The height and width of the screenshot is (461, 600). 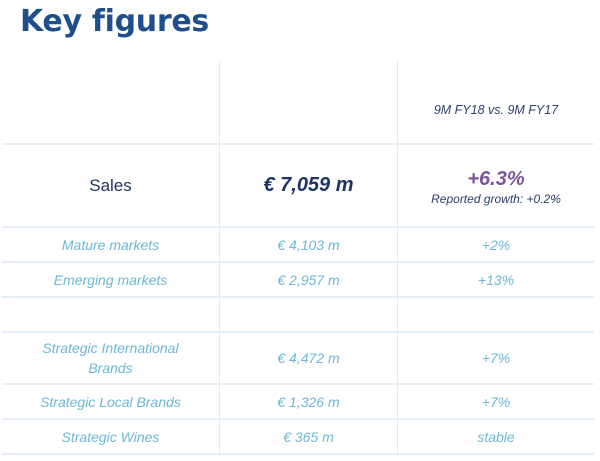 I want to click on header-cell-label, so click(x=110, y=102).